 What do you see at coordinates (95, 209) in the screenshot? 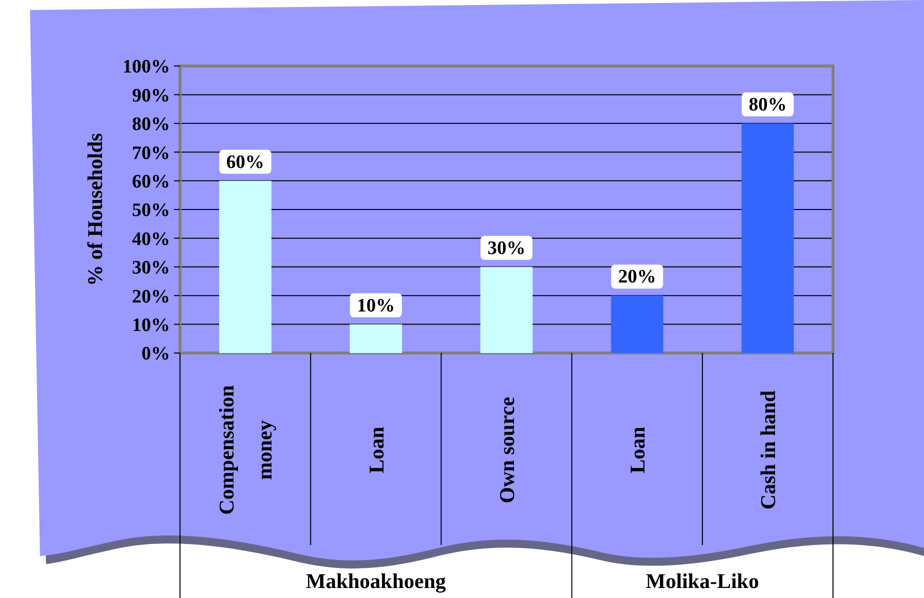
I see `y-axis-title: % of Households` at bounding box center [95, 209].